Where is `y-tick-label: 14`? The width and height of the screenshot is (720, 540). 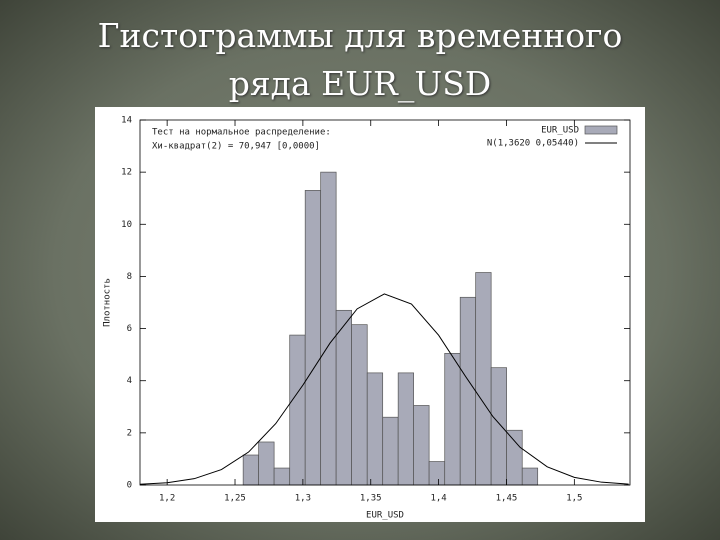
y-tick-label: 14 is located at coordinates (126, 121).